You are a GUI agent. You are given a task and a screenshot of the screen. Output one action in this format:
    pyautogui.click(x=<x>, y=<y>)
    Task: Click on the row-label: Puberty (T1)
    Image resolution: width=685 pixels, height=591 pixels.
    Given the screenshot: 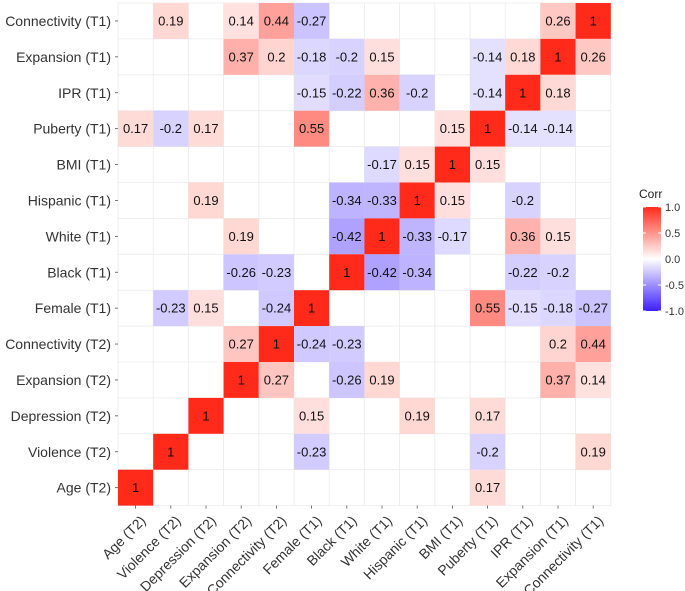 What is the action you would take?
    pyautogui.click(x=72, y=129)
    